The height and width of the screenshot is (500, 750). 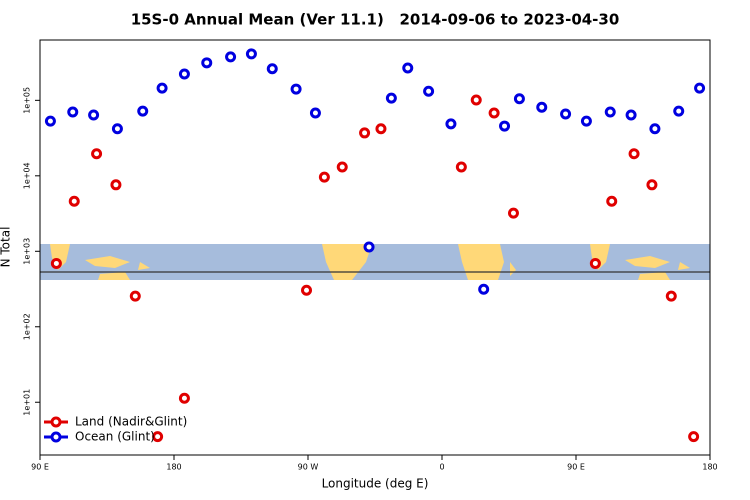 What do you see at coordinates (308, 467) in the screenshot?
I see `x-tick-label: 90 W` at bounding box center [308, 467].